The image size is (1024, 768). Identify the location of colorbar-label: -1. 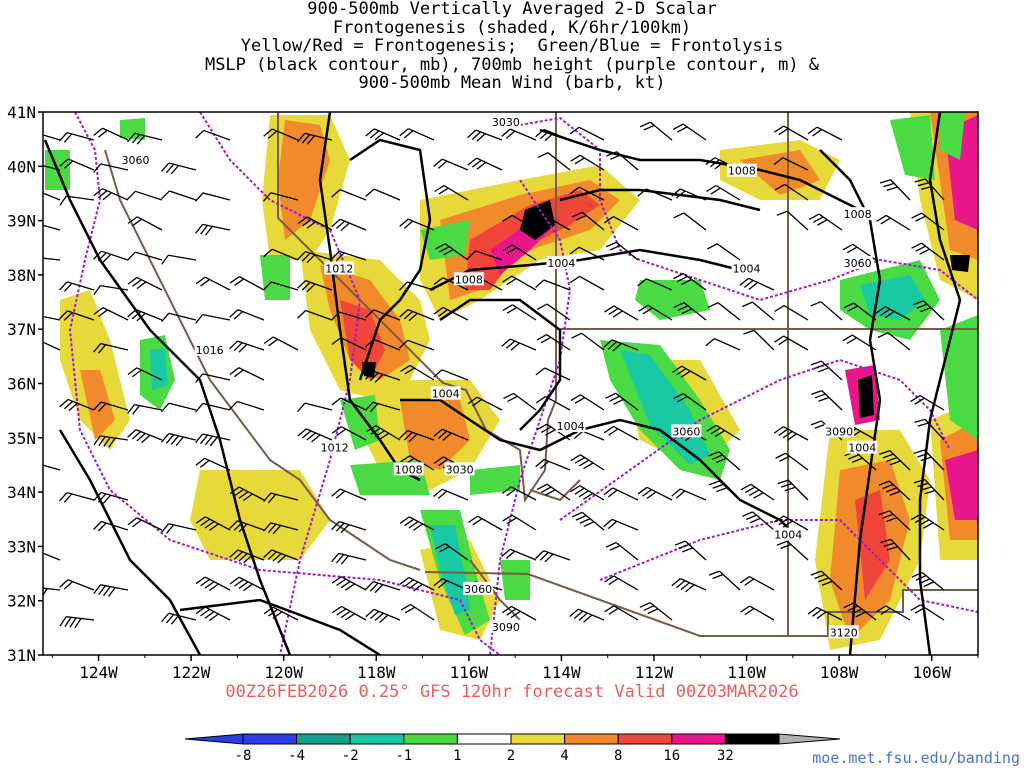
(403, 756).